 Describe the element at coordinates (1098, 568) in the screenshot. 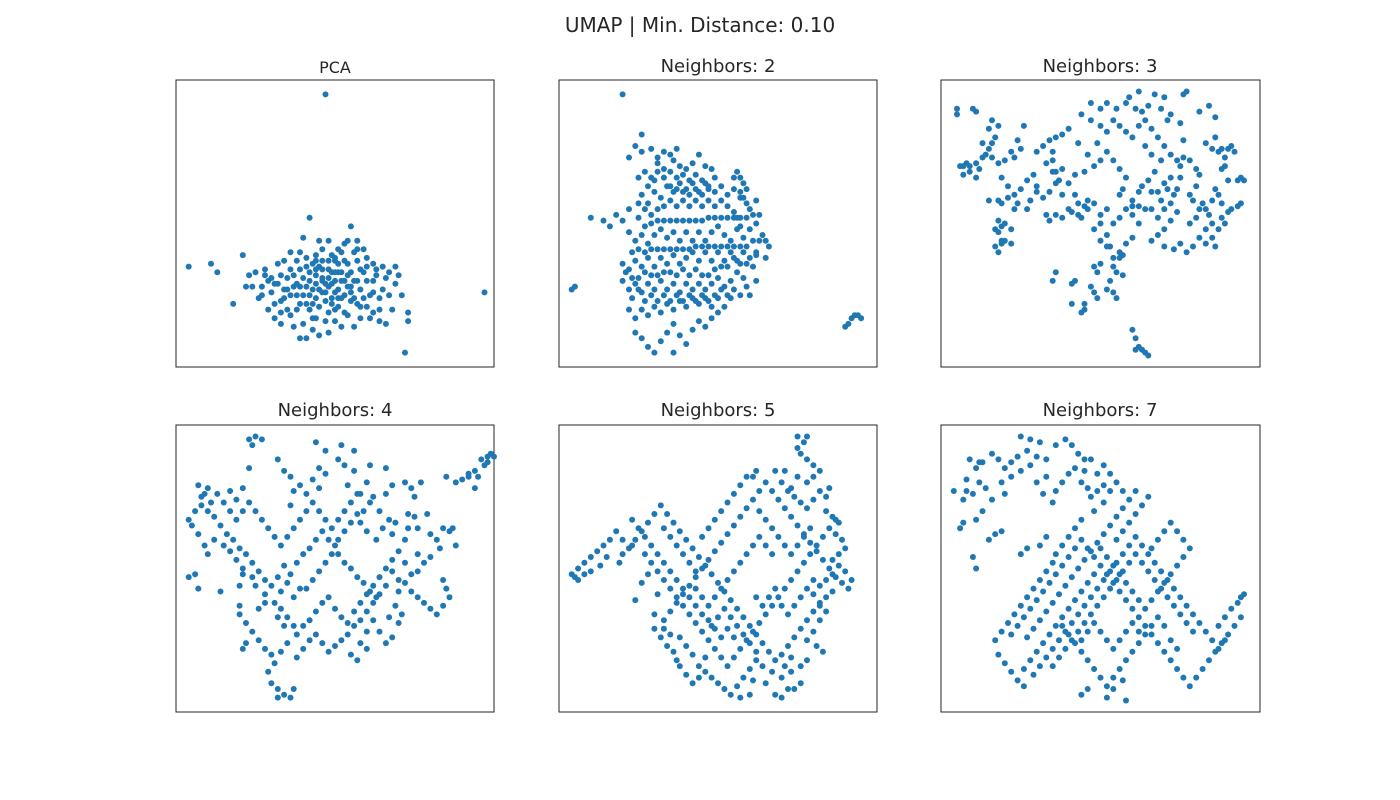

I see `points-group` at that location.